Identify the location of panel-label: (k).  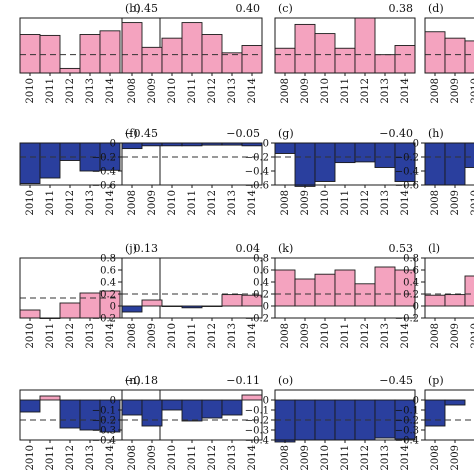
(285, 248).